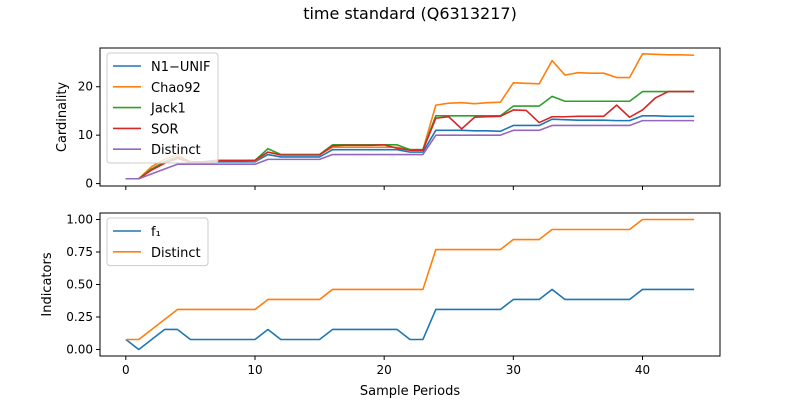  I want to click on y-tick-label: 20, so click(85, 87).